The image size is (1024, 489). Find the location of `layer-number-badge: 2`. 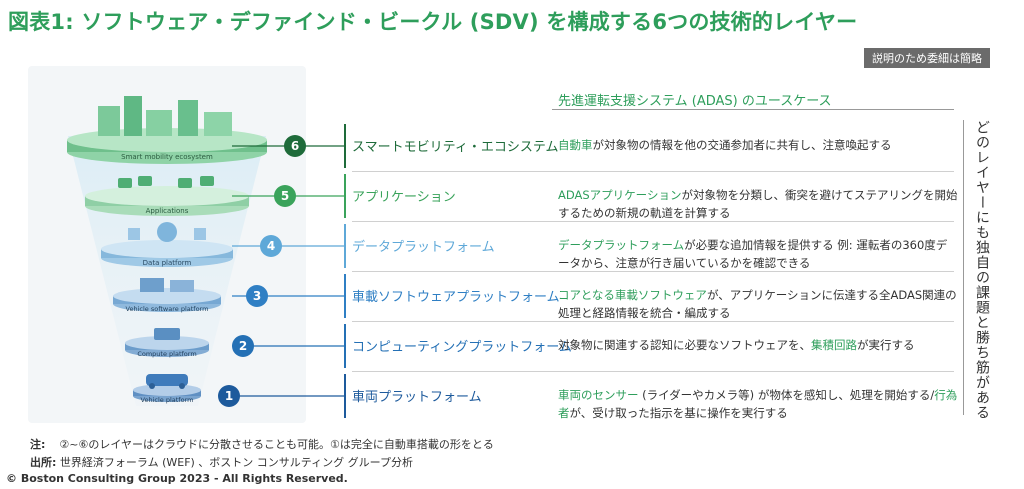

layer-number-badge: 2 is located at coordinates (243, 346).